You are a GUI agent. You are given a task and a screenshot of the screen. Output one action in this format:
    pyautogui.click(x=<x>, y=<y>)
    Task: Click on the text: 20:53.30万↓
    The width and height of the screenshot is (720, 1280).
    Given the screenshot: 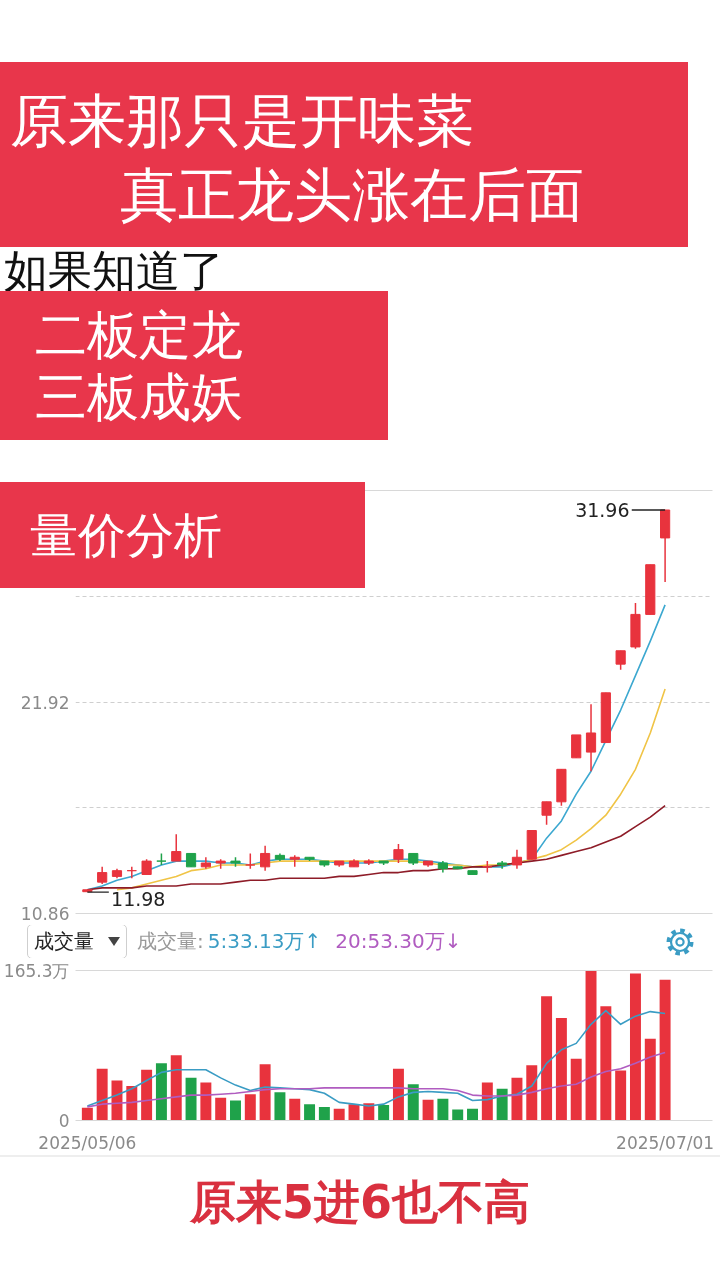 What is the action you would take?
    pyautogui.click(x=398, y=942)
    